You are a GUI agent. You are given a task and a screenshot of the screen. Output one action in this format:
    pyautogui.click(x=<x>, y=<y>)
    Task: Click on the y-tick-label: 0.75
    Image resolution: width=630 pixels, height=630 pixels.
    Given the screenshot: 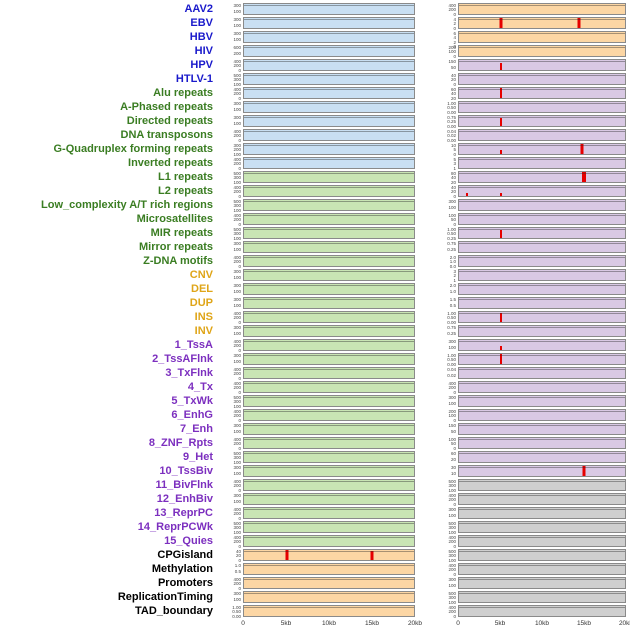 What is the action you would take?
    pyautogui.click(x=451, y=117)
    